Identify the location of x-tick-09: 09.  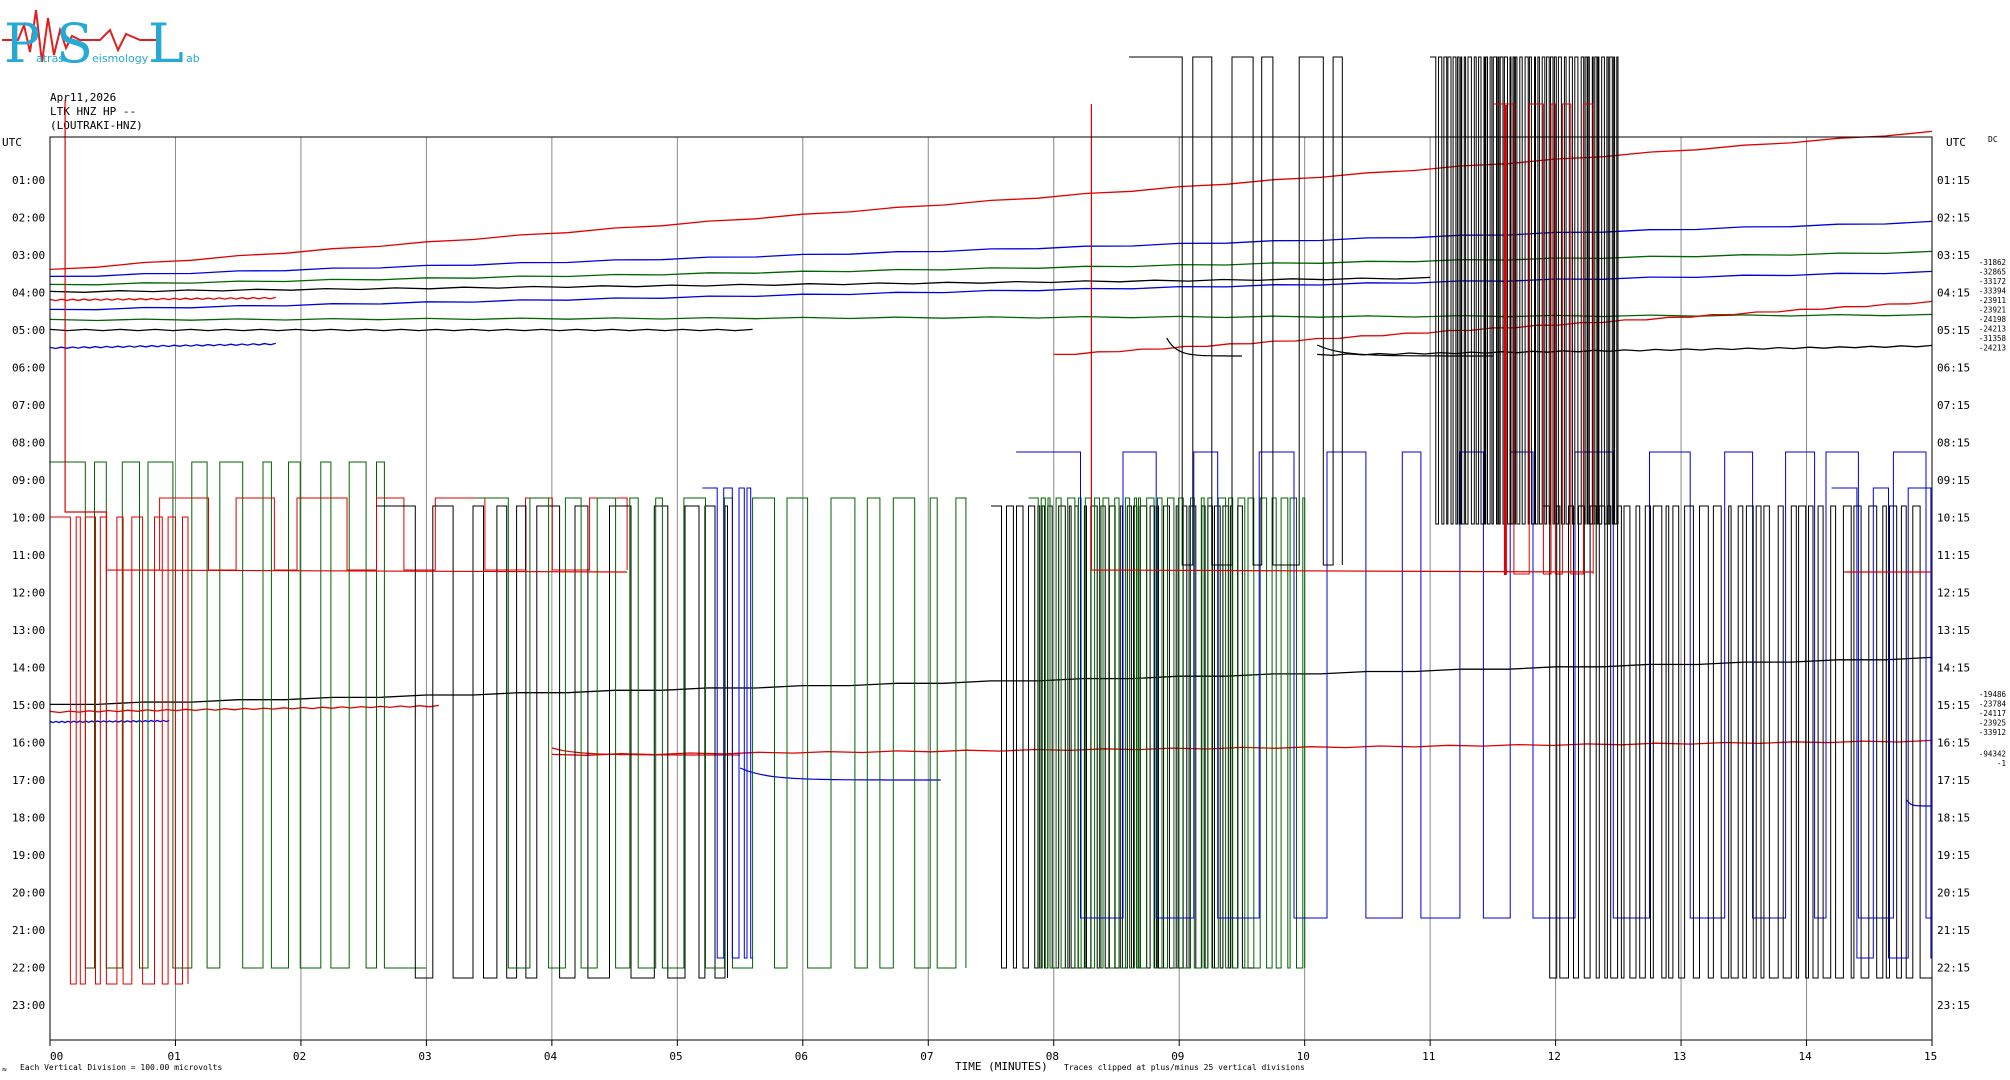
(1177, 1056).